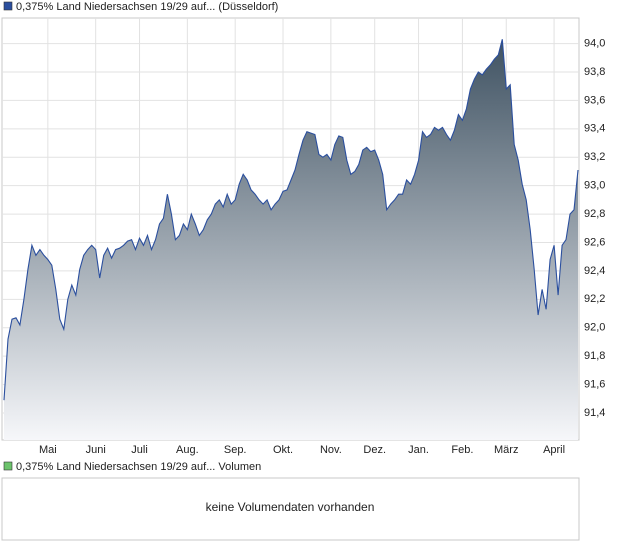  What do you see at coordinates (594, 43) in the screenshot?
I see `y-tick-label: 94,0` at bounding box center [594, 43].